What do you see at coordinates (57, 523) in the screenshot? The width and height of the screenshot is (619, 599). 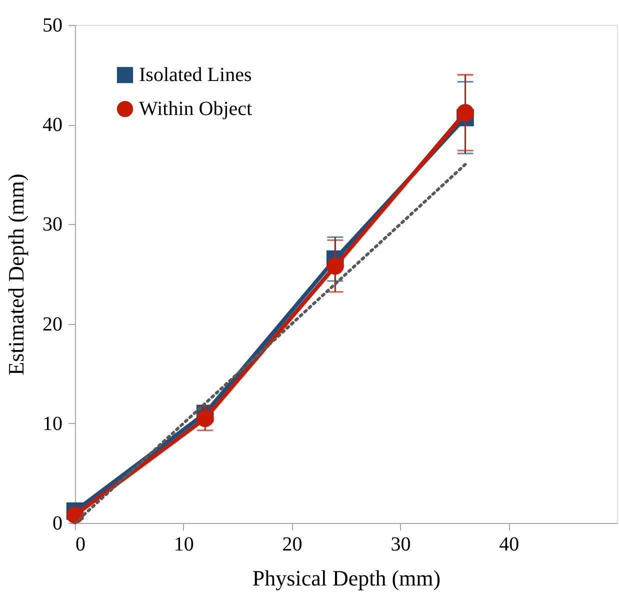 I see `y-tick-label: 0` at bounding box center [57, 523].